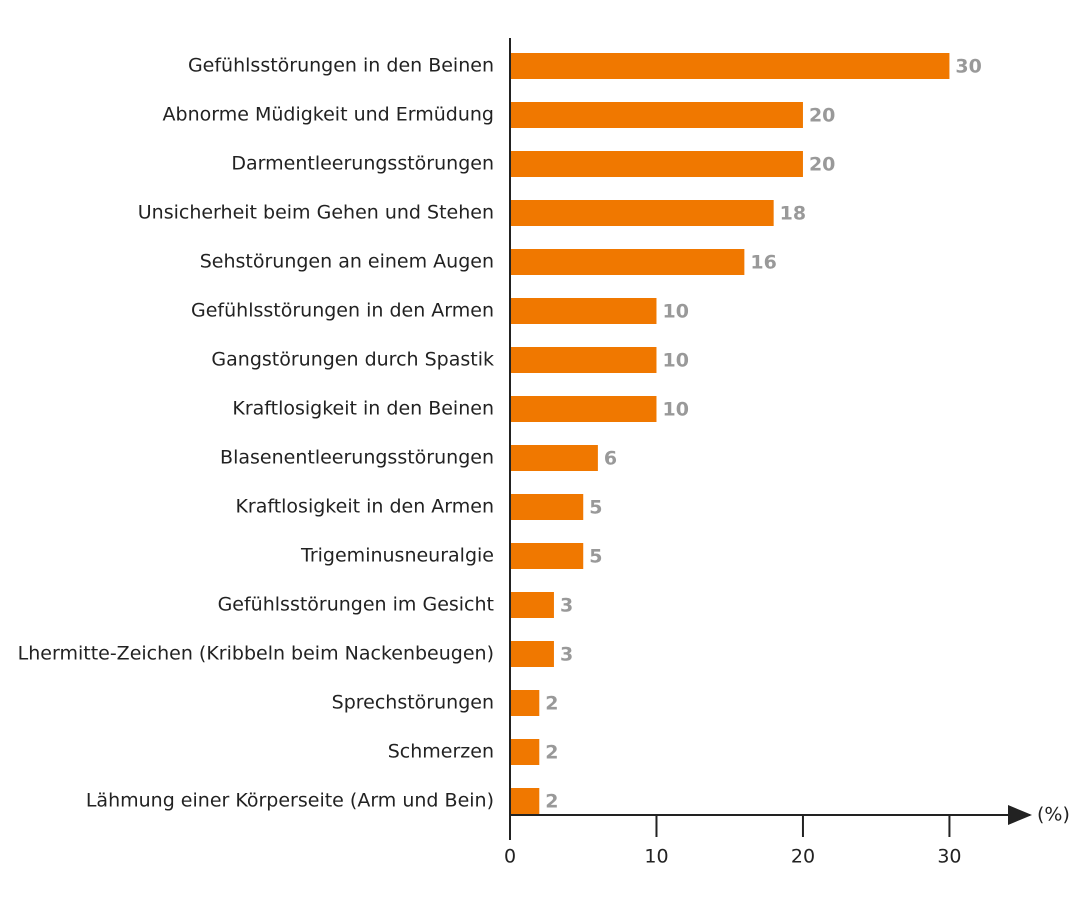 The image size is (1080, 909). I want to click on value-label: 30, so click(968, 67).